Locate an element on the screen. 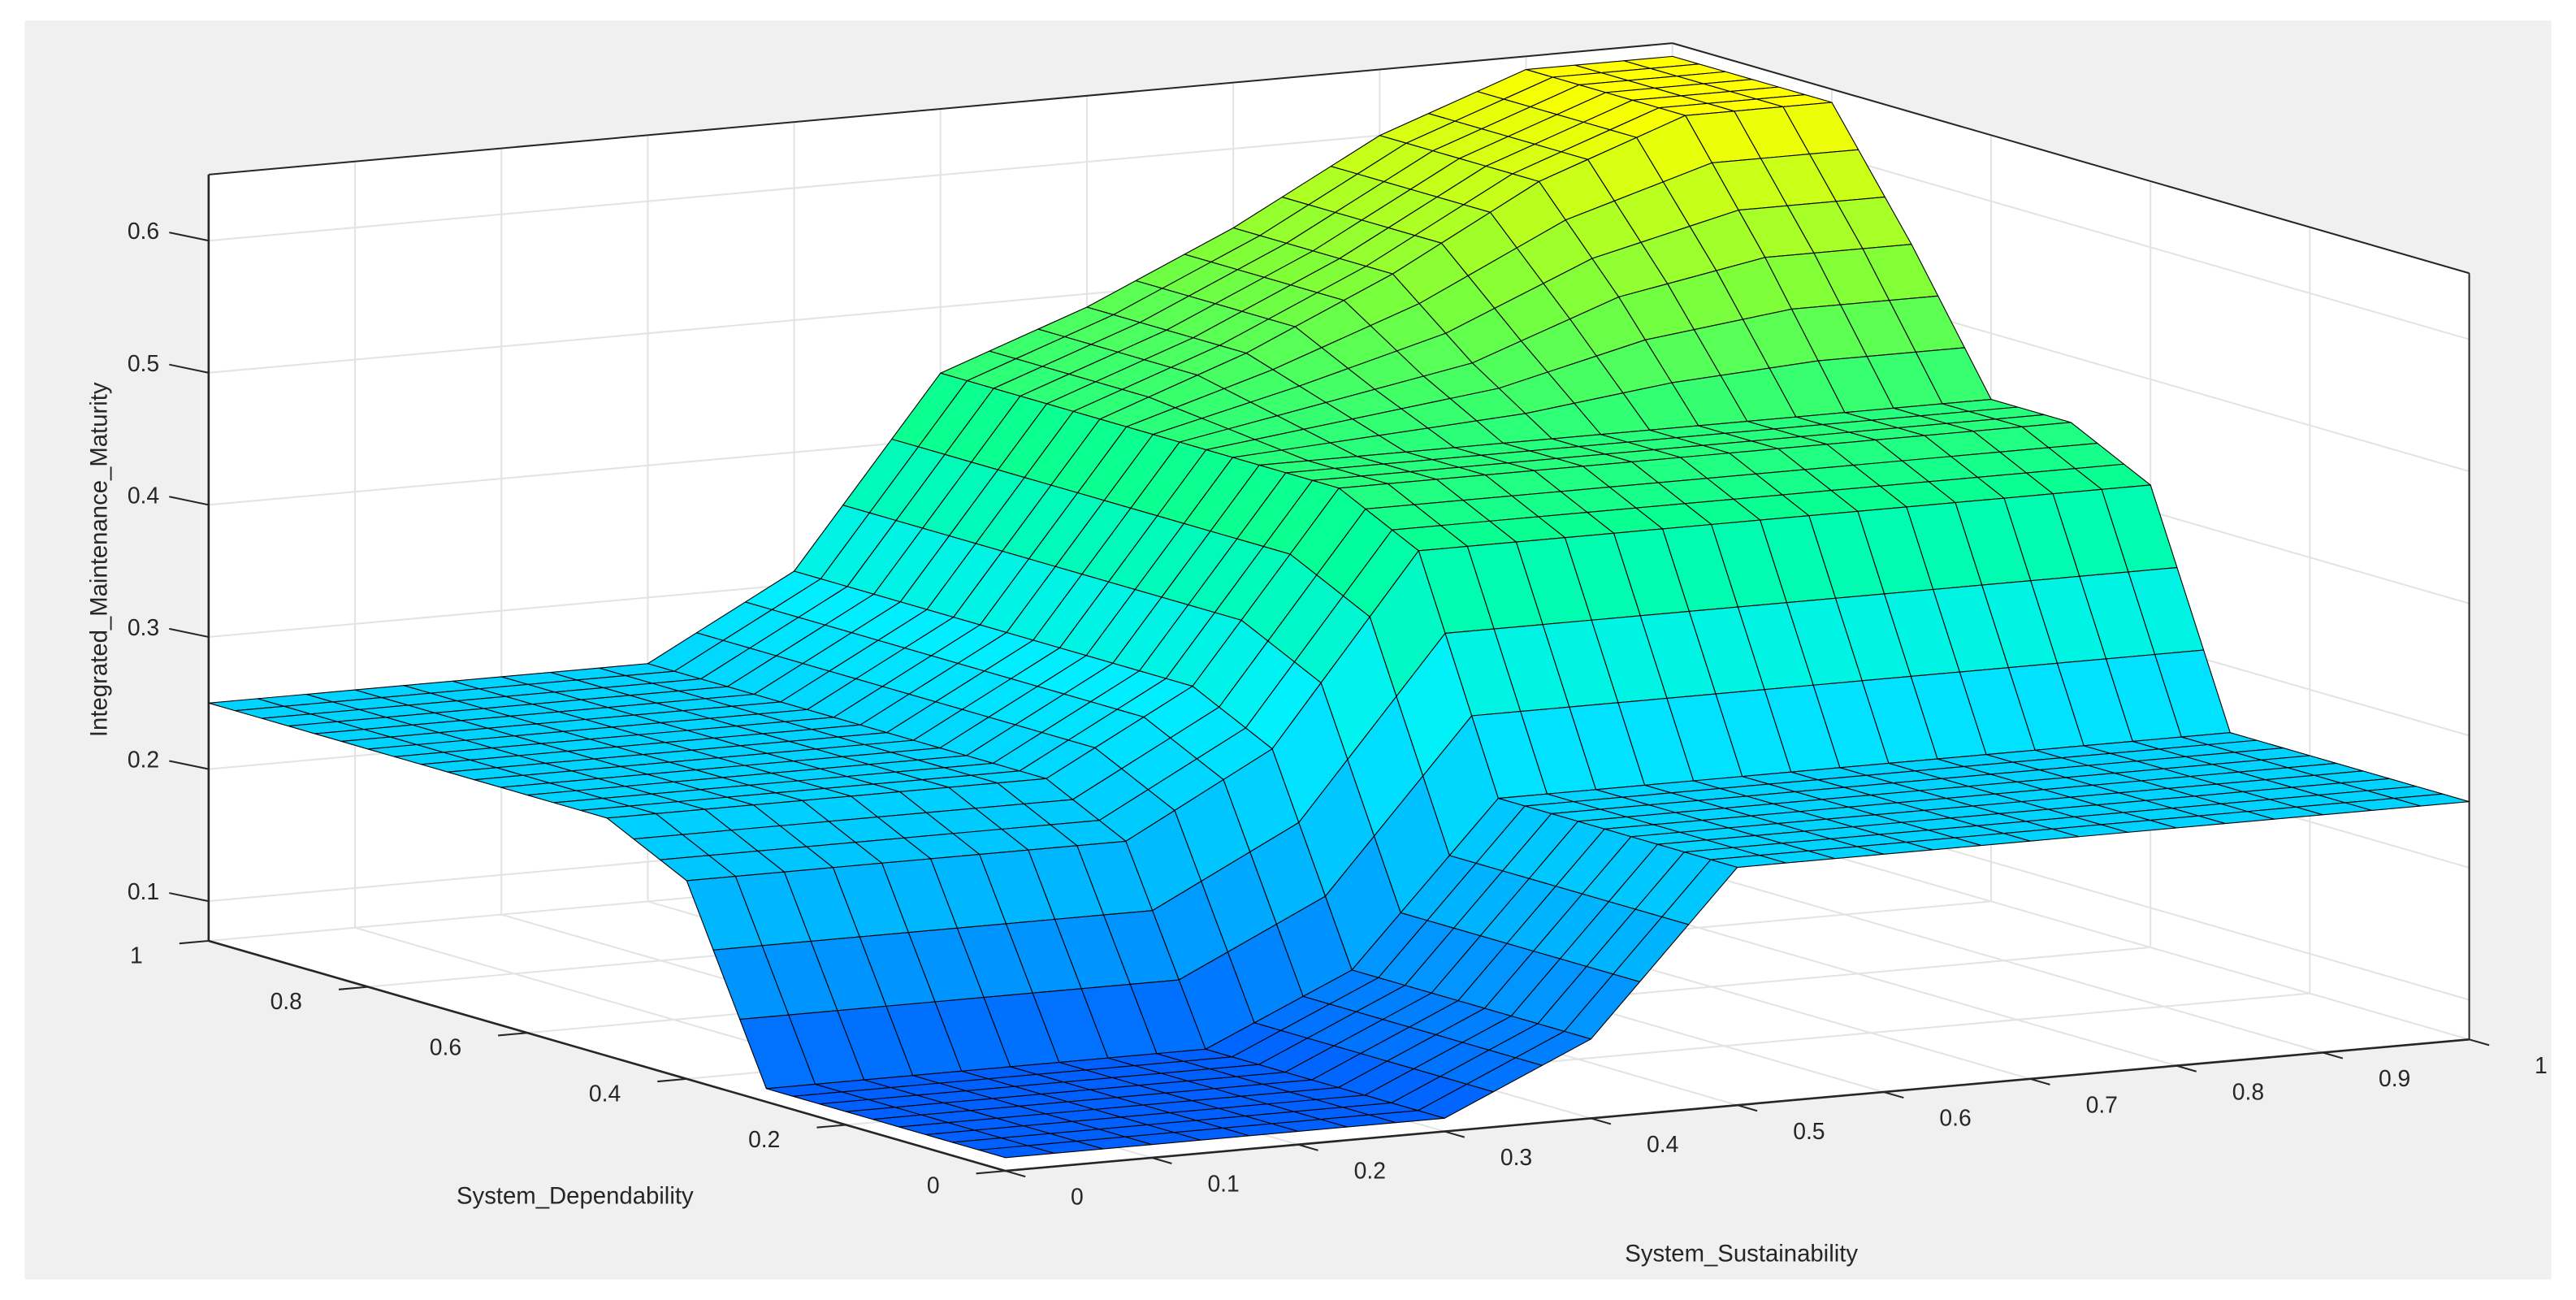 Image resolution: width=2576 pixels, height=1300 pixels. y-tick-label: 0.6 is located at coordinates (445, 1047).